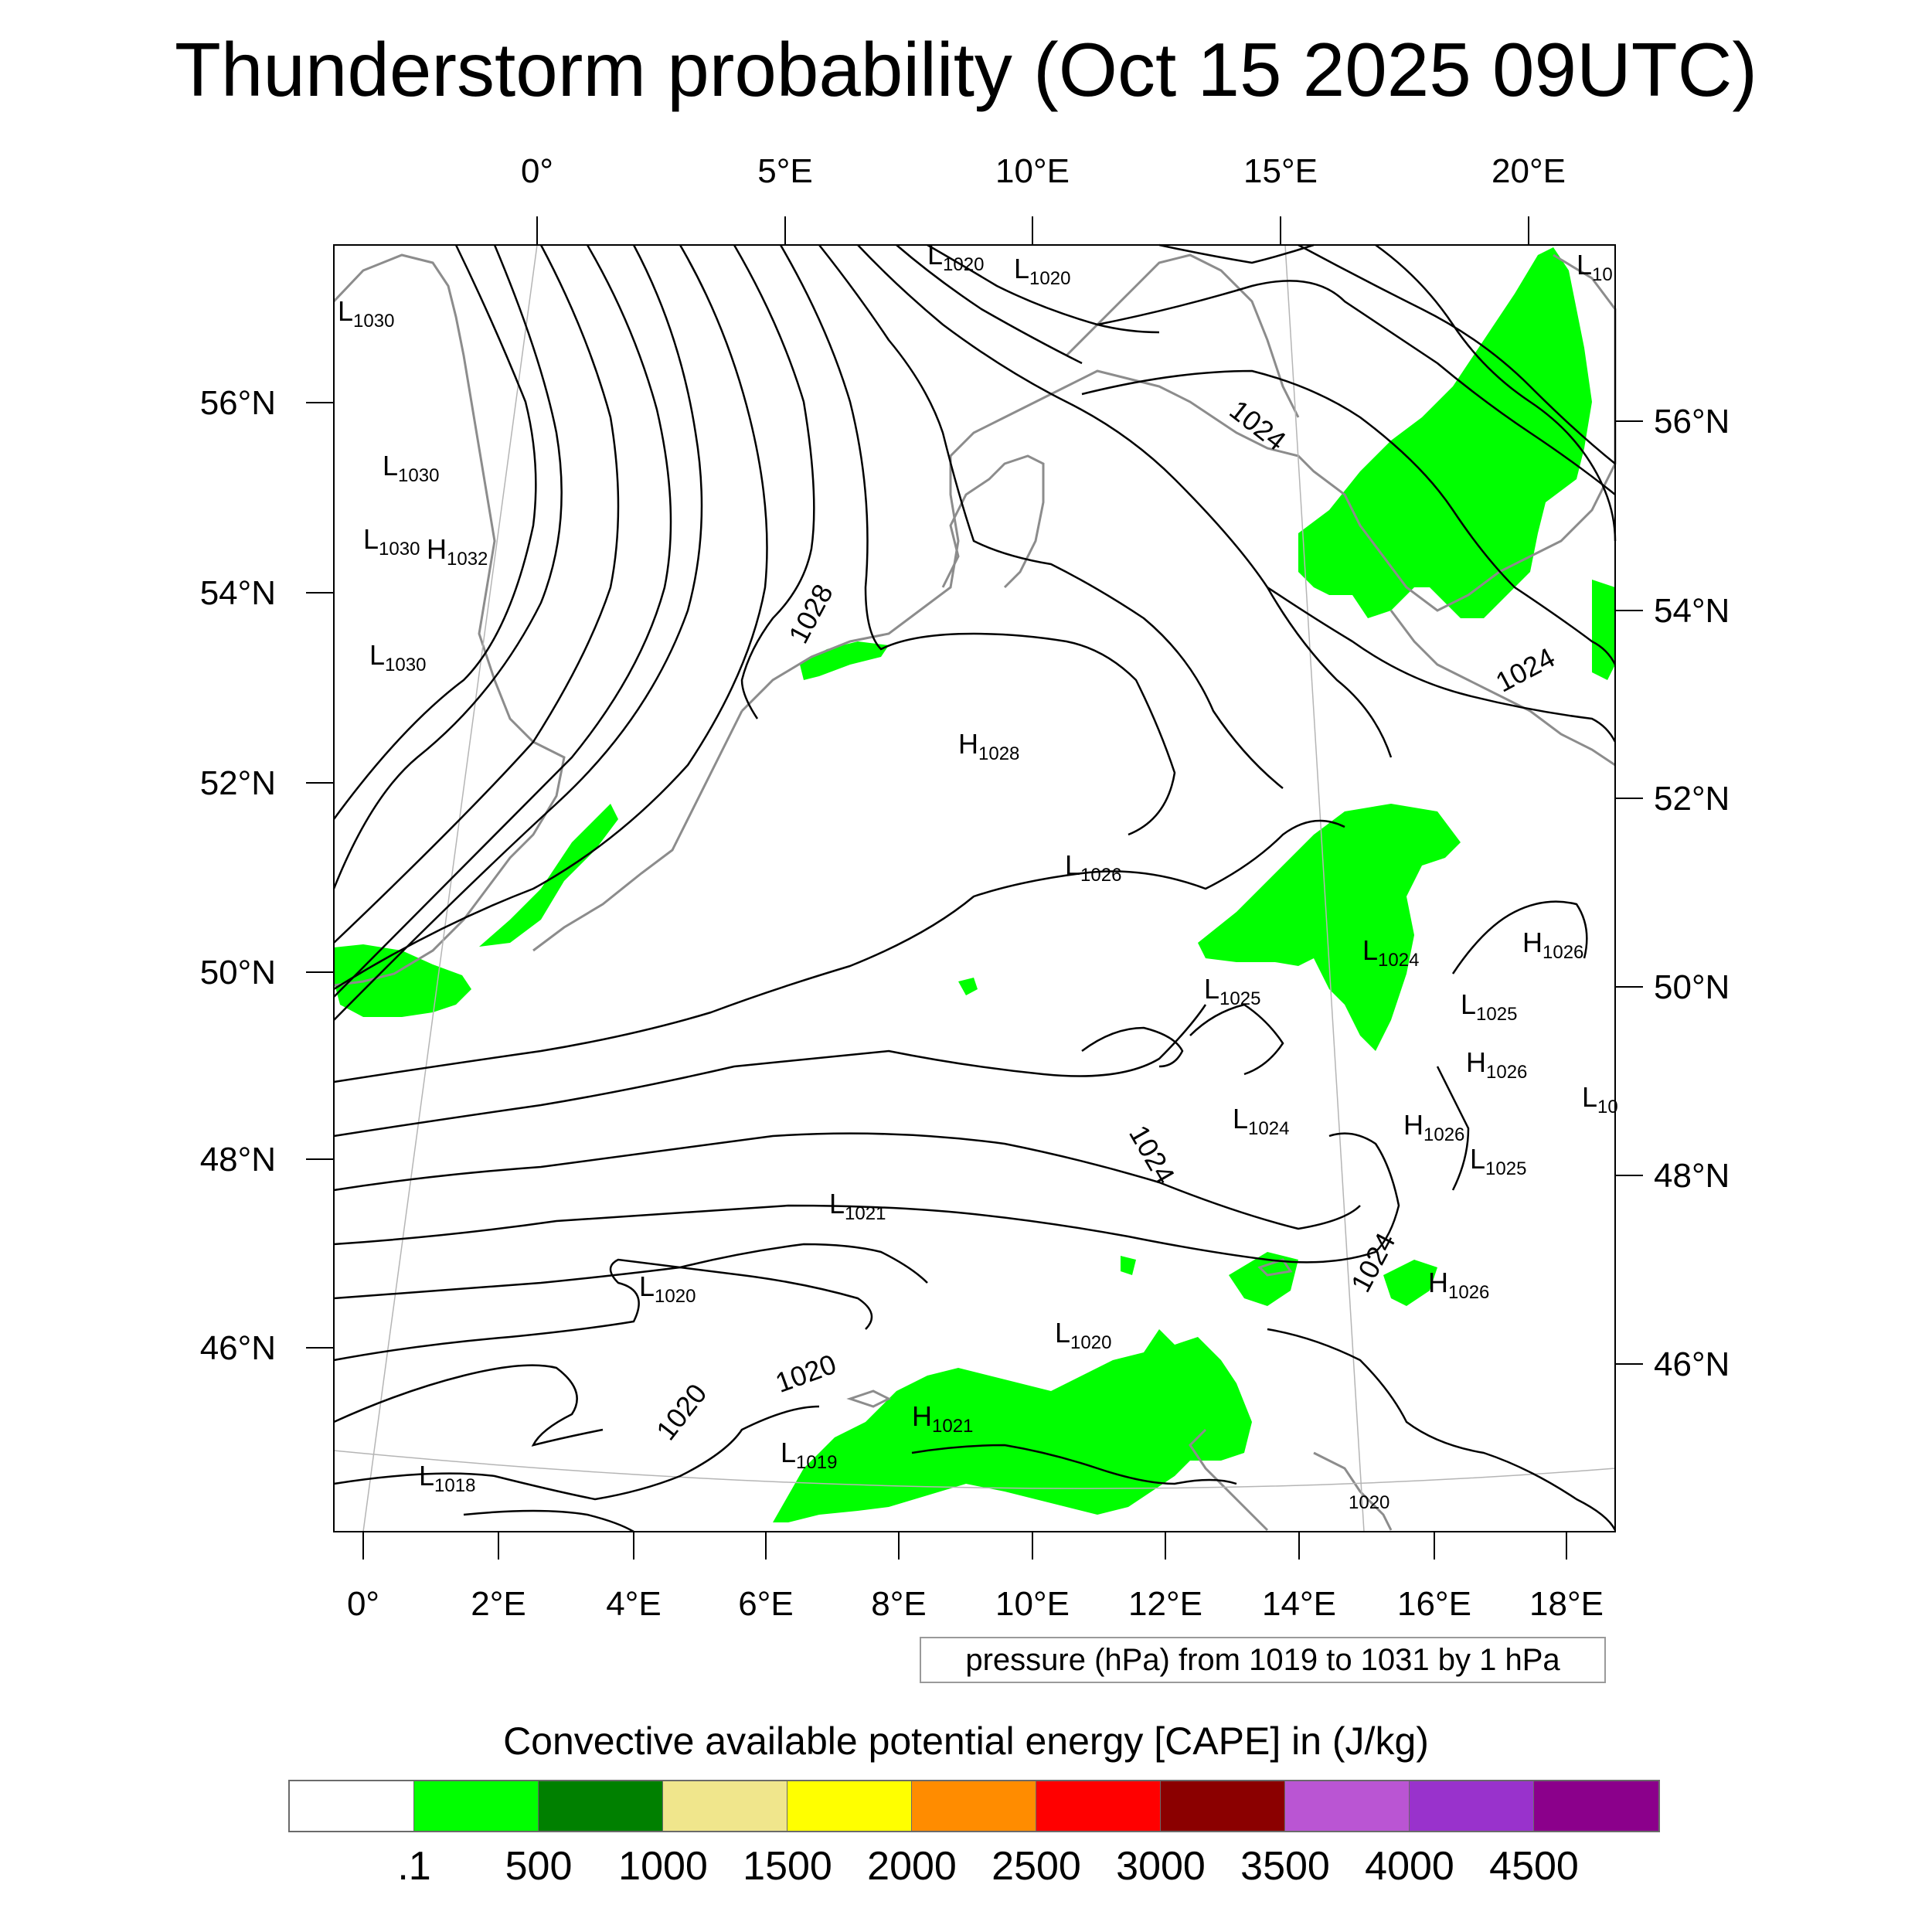 This screenshot has height=1932, width=1932. What do you see at coordinates (638, 831) in the screenshot?
I see `coastline-lowcountries` at bounding box center [638, 831].